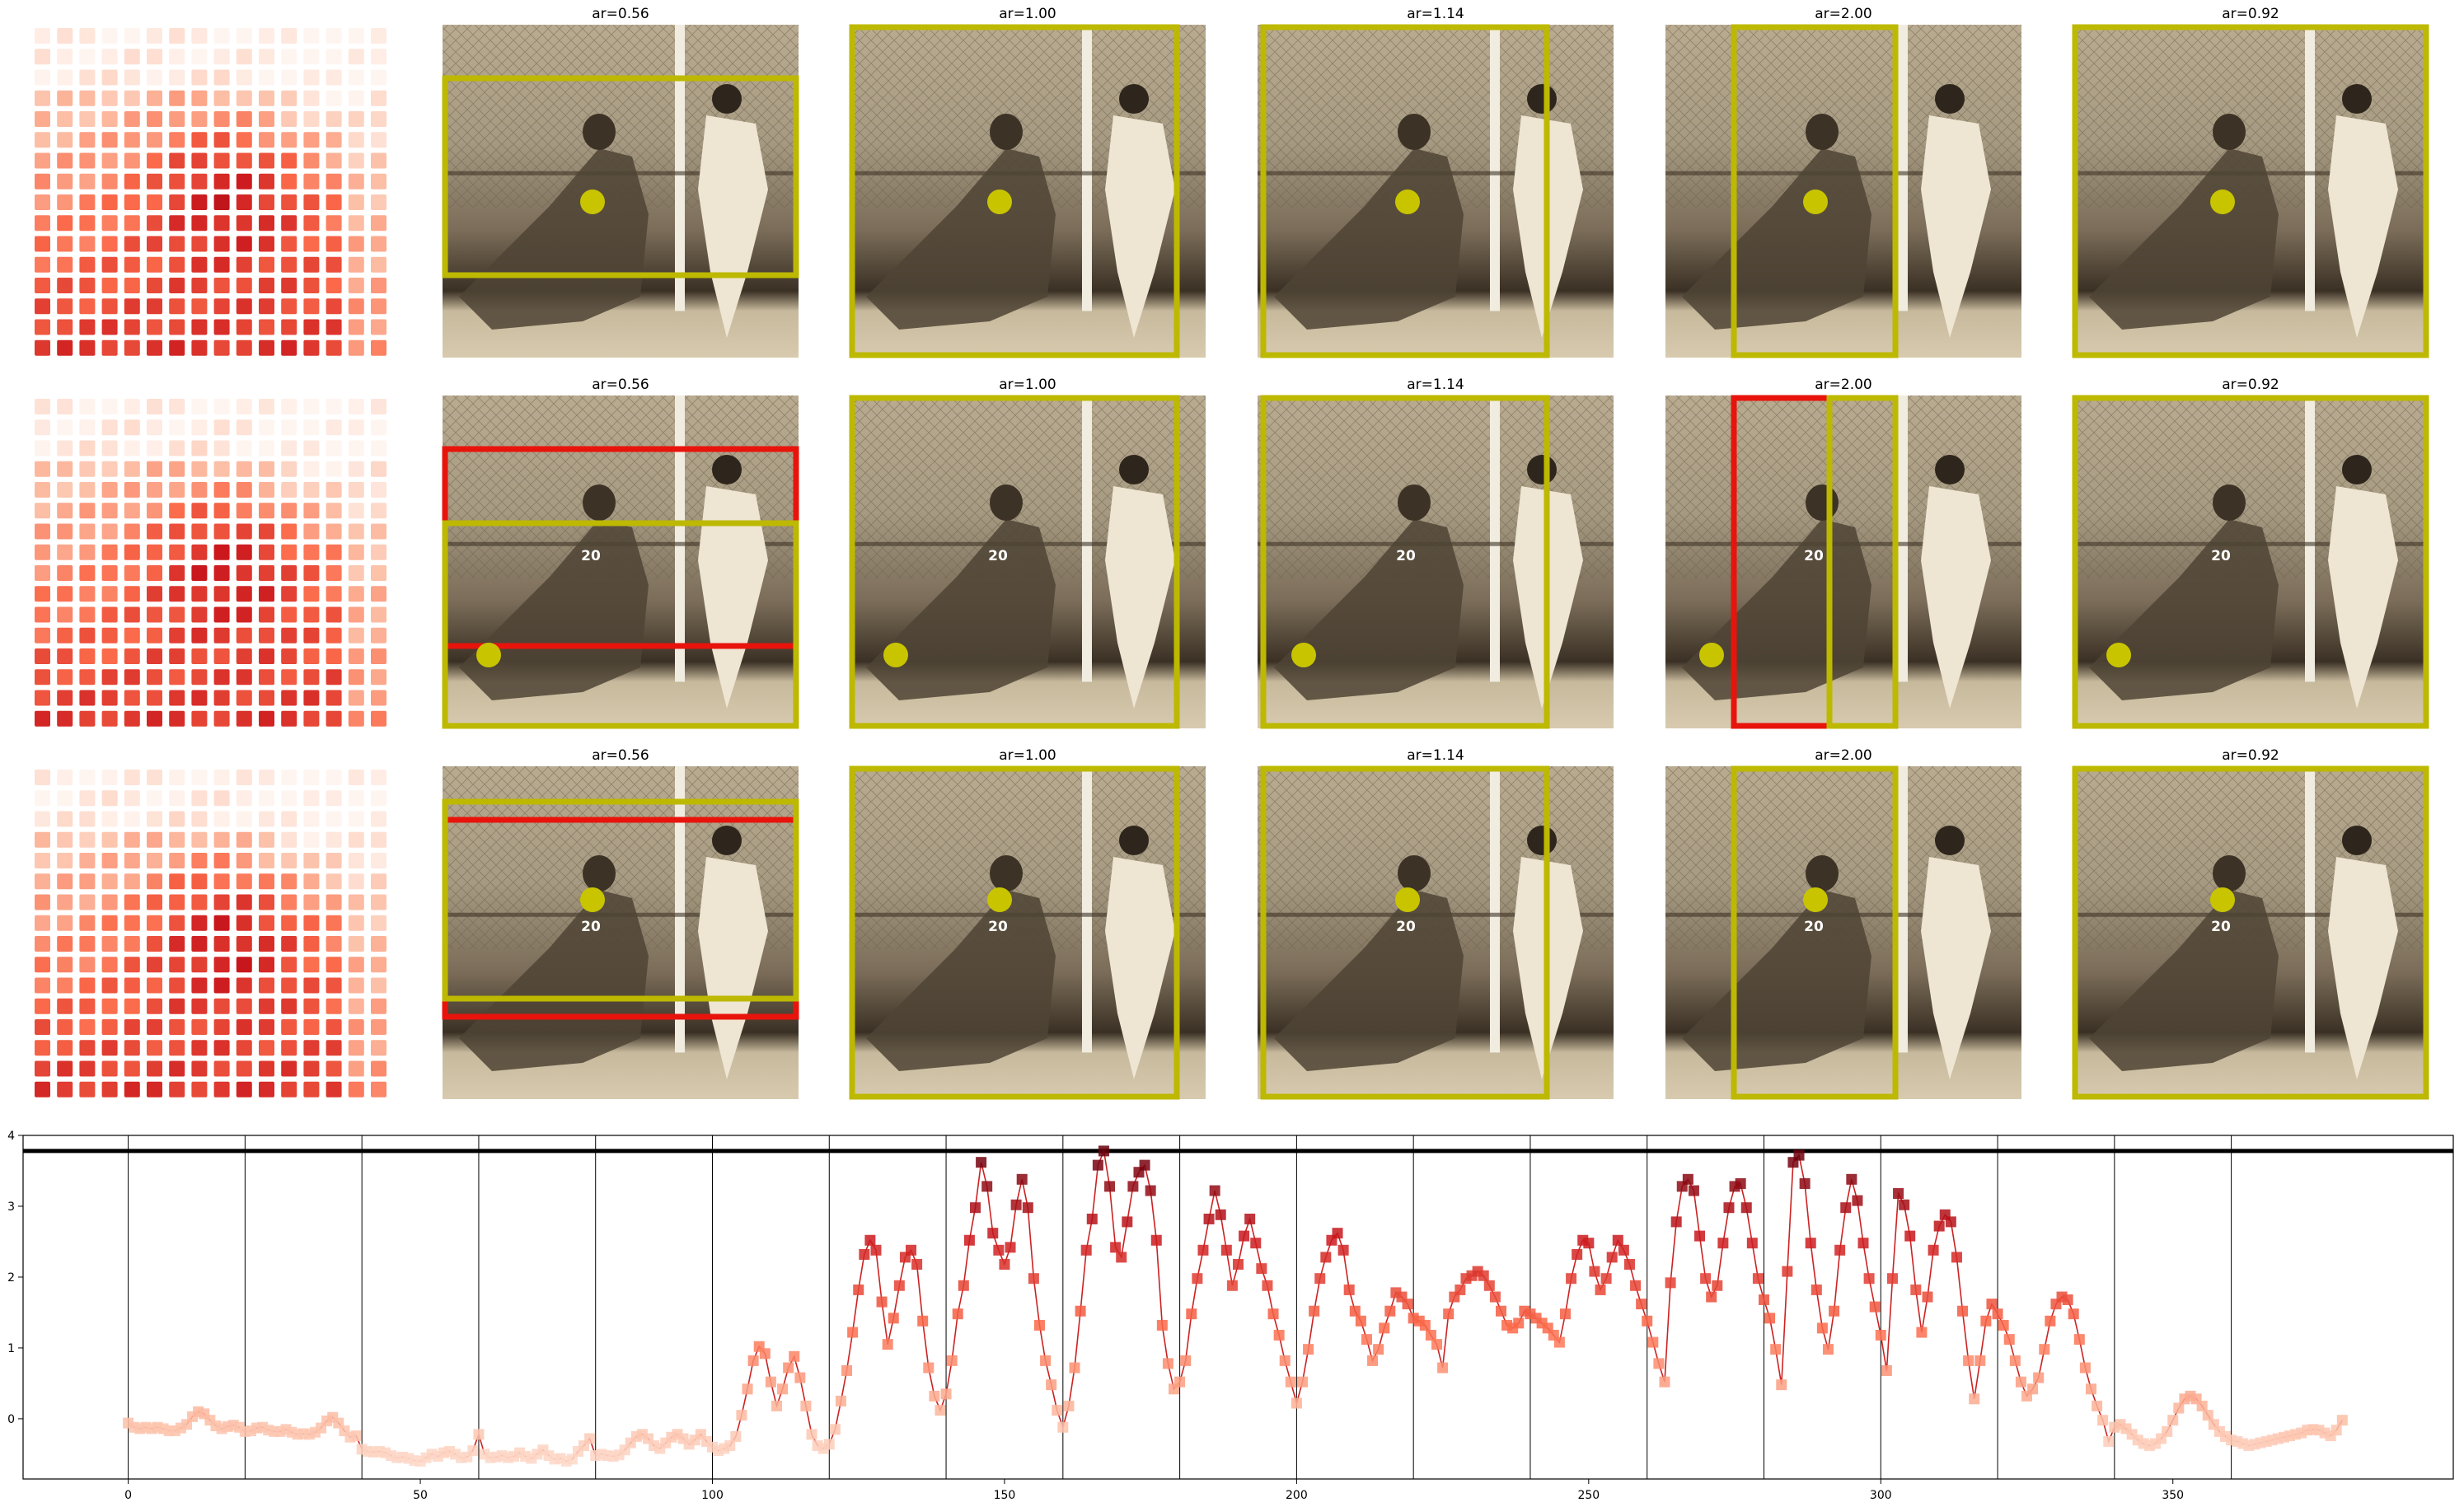  Describe the element at coordinates (1843, 553) in the screenshot. I see `thumbnail-panel: ar=2.00 20` at that location.